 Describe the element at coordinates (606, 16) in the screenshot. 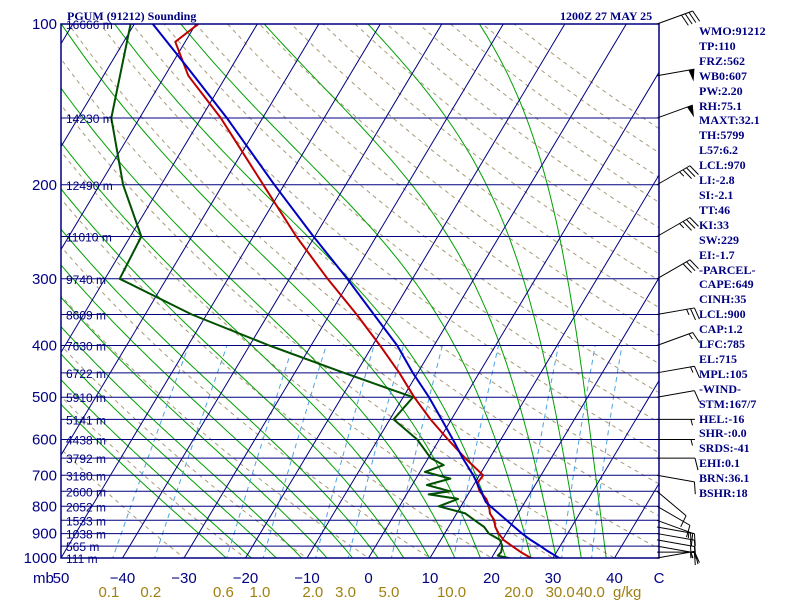

I see `sounding-time: 1200Z 27 MAY 25` at that location.